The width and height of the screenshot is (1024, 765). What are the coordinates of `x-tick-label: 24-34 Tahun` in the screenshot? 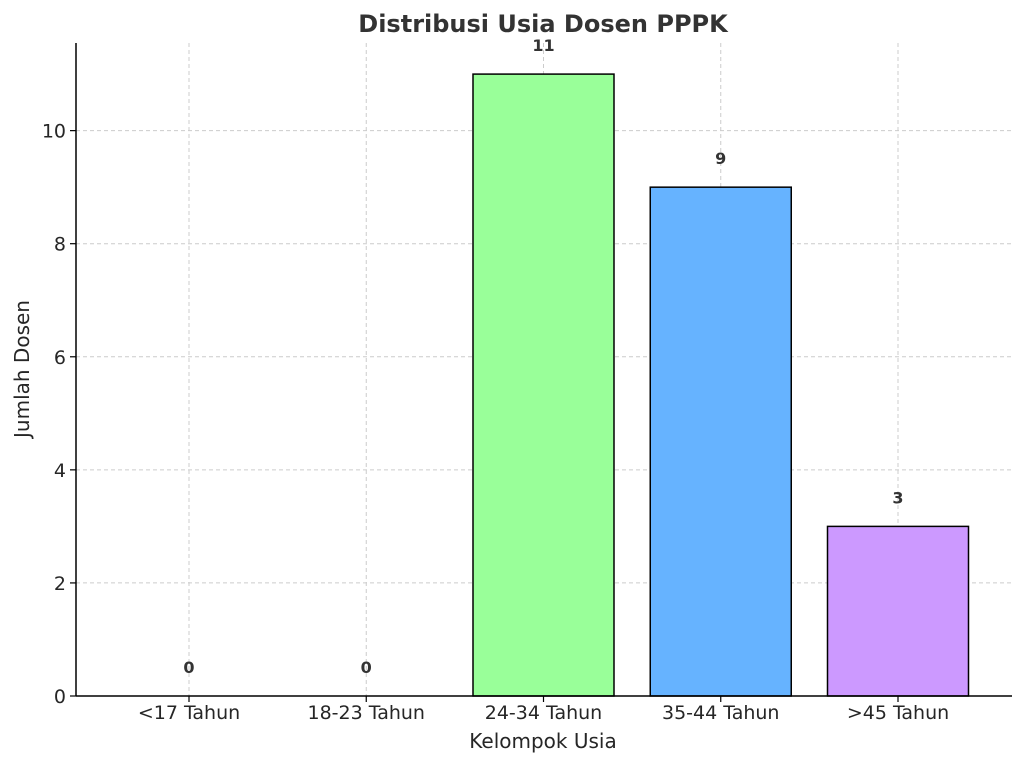 It's located at (543, 713).